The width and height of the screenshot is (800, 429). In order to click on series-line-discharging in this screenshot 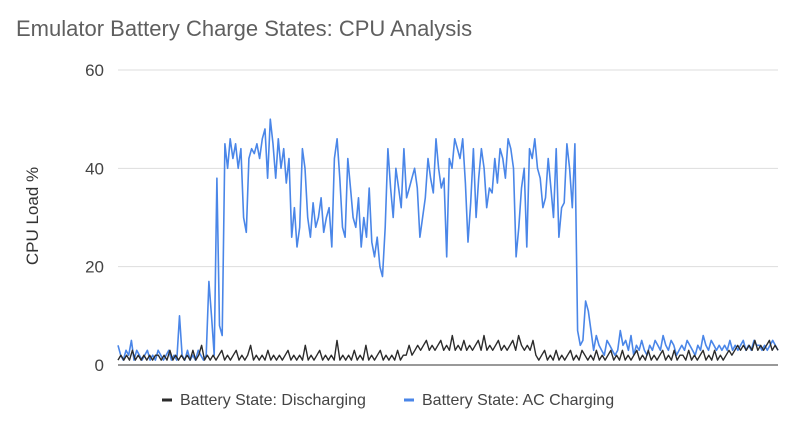, I will do `click(448, 347)`.